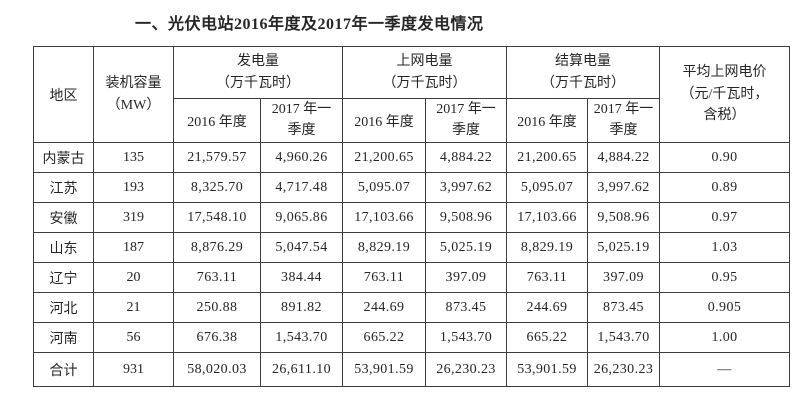 The width and height of the screenshot is (800, 405). Describe the element at coordinates (217, 157) in the screenshot. I see `cell-gen-2016: 21,579.57` at that location.